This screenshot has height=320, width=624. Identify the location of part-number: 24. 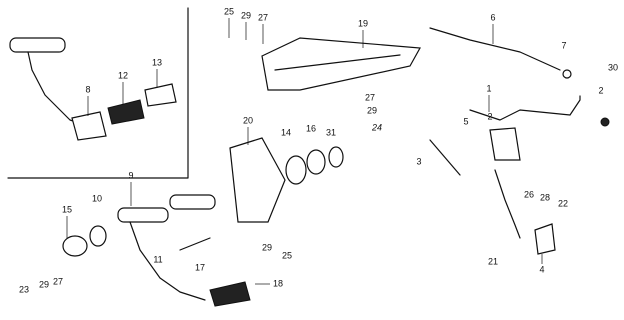
(376, 127).